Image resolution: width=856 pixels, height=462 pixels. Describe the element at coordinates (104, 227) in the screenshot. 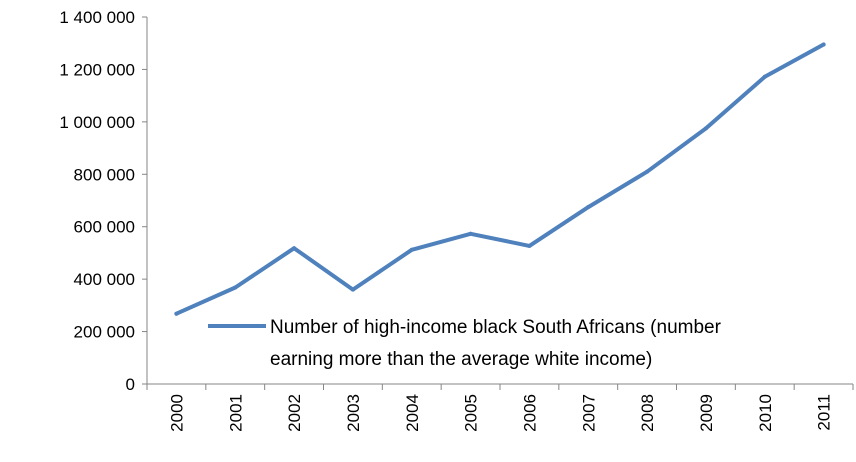

I see `y-tick-label: 600 000` at that location.